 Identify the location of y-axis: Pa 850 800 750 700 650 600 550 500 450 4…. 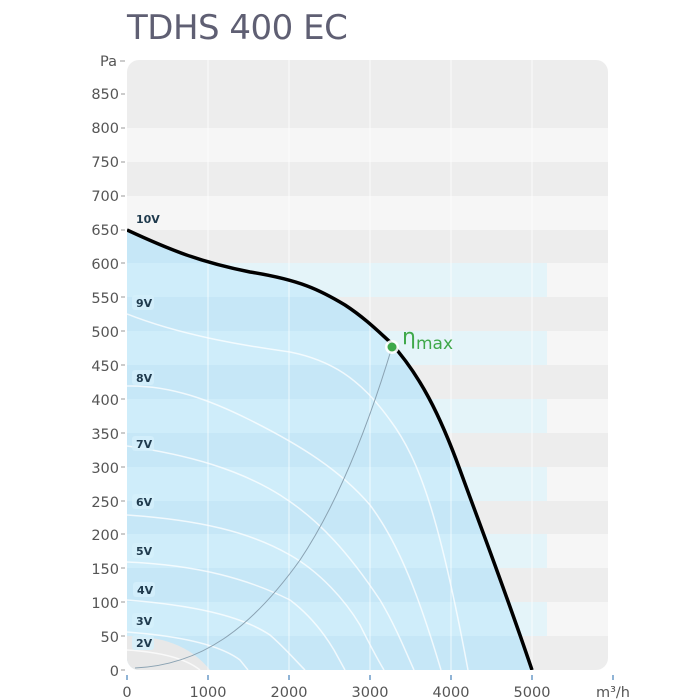
(108, 367).